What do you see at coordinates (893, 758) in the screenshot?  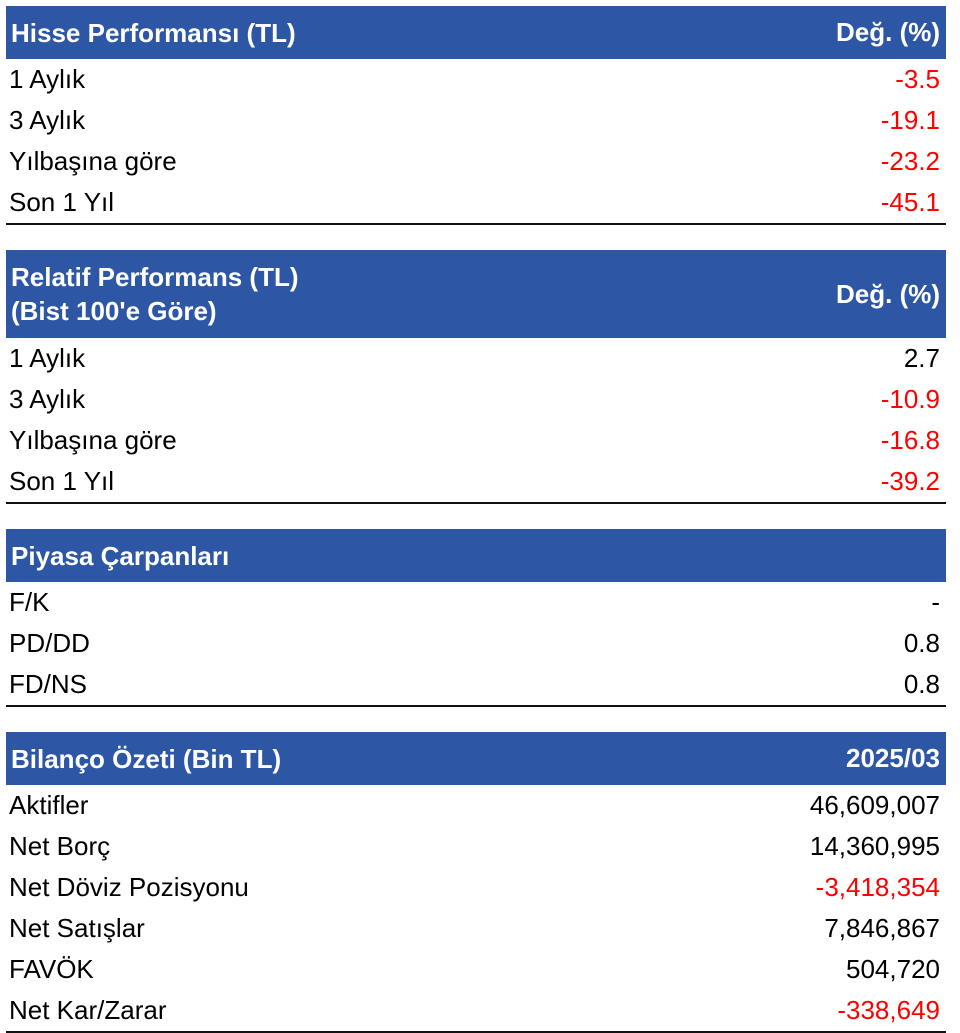 I see `column-label: 2025/03` at bounding box center [893, 758].